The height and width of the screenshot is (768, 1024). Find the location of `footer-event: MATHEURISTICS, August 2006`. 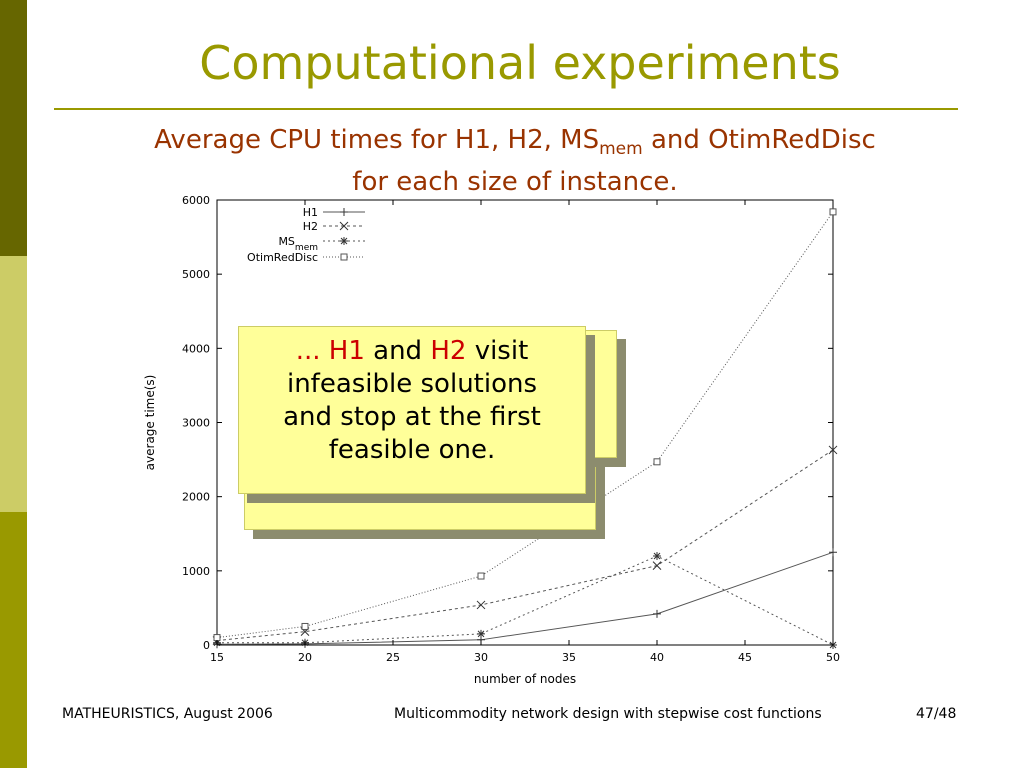

footer-event: MATHEURISTICS, August 2006 is located at coordinates (167, 714).